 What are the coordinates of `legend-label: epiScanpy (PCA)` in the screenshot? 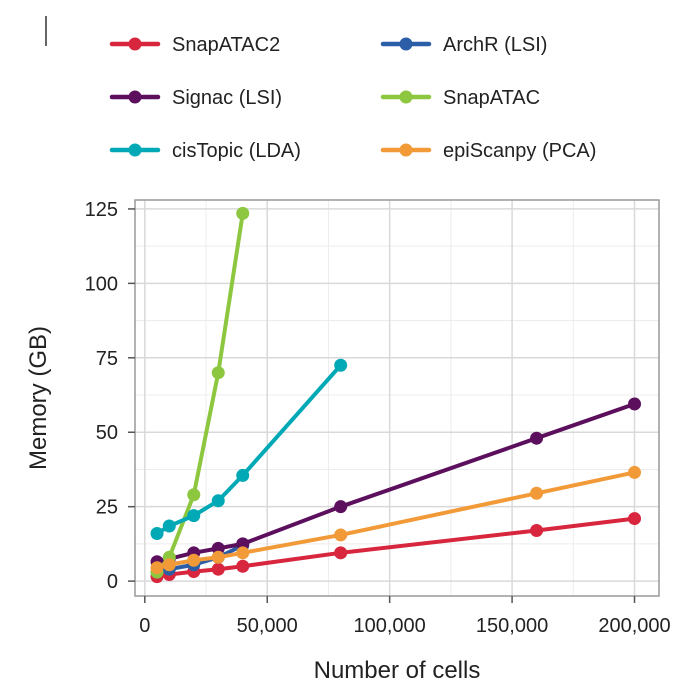 It's located at (519, 151).